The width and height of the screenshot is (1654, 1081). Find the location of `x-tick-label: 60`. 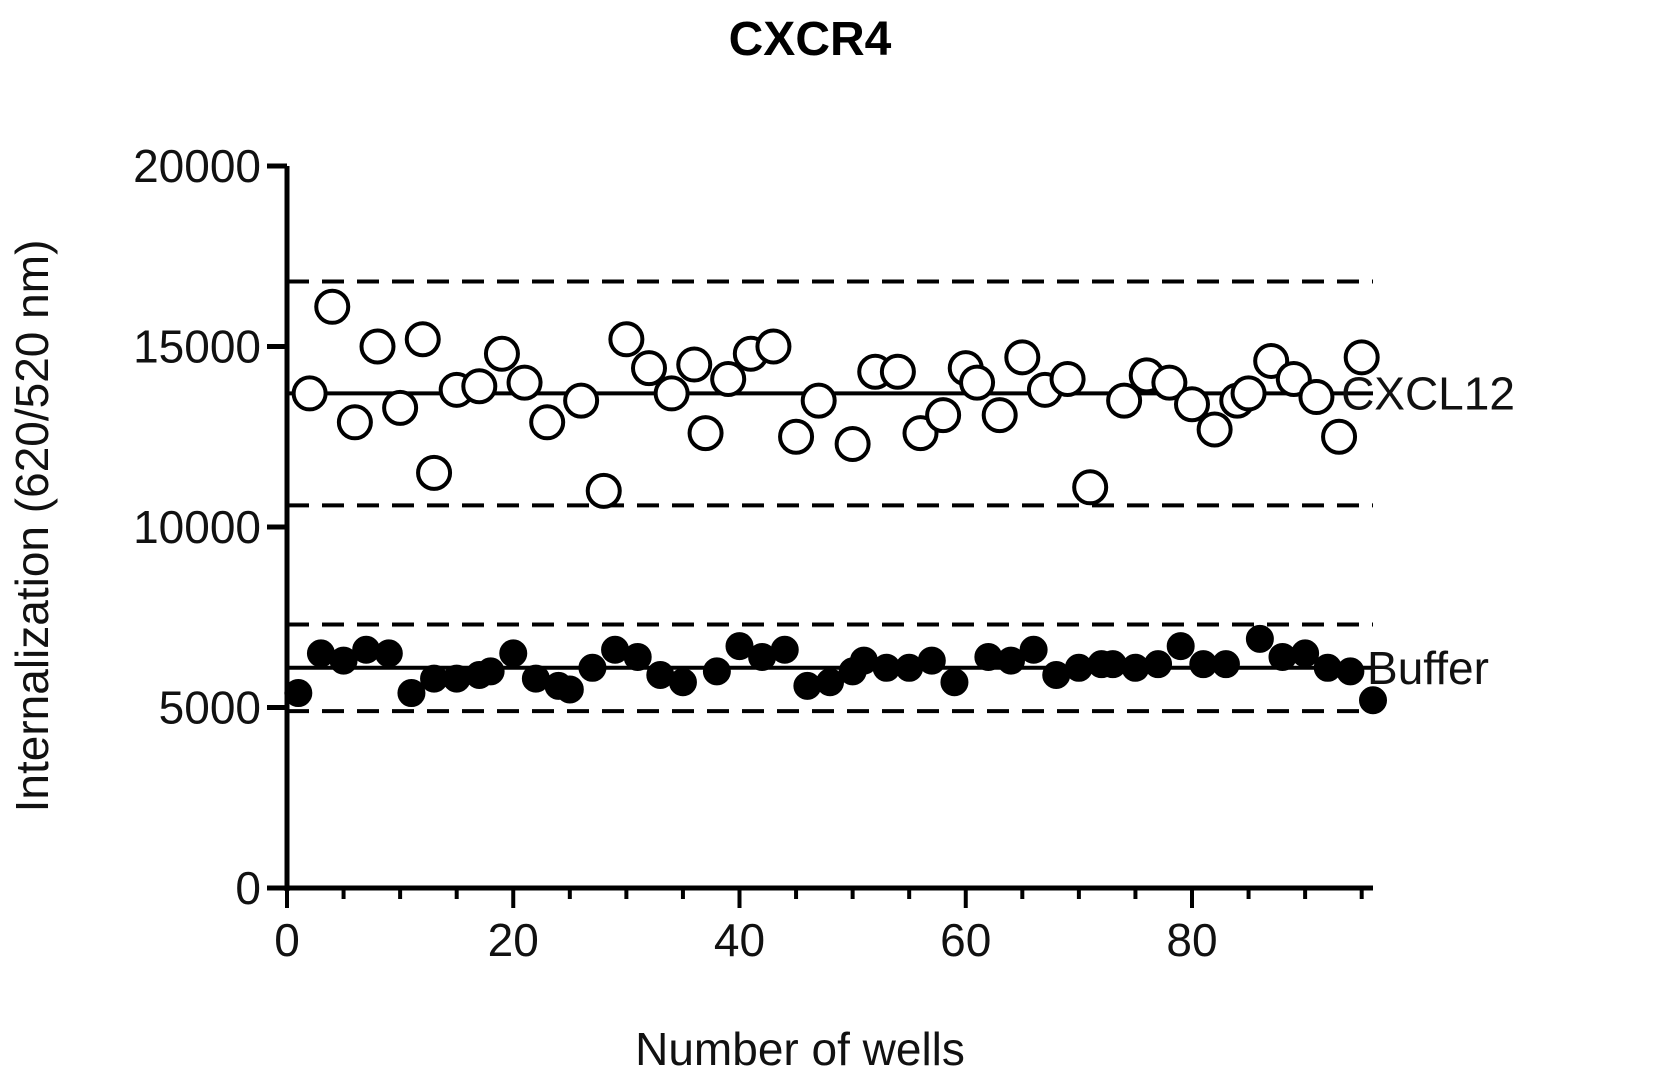

x-tick-label: 60 is located at coordinates (965, 940).